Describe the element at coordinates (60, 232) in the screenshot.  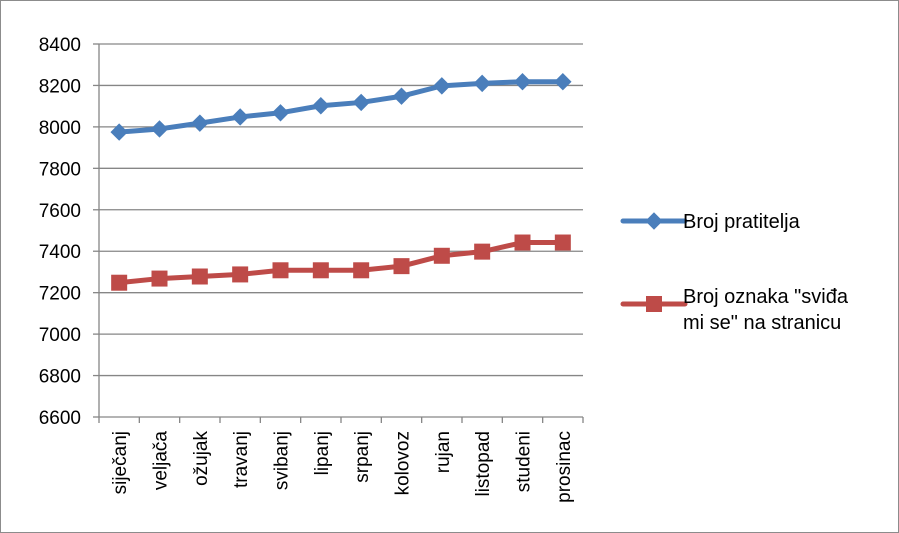
I see `y-axis-tick-labels: 6600 6800 7000 7200 7400 7600 7800 8000 8200 8400` at that location.